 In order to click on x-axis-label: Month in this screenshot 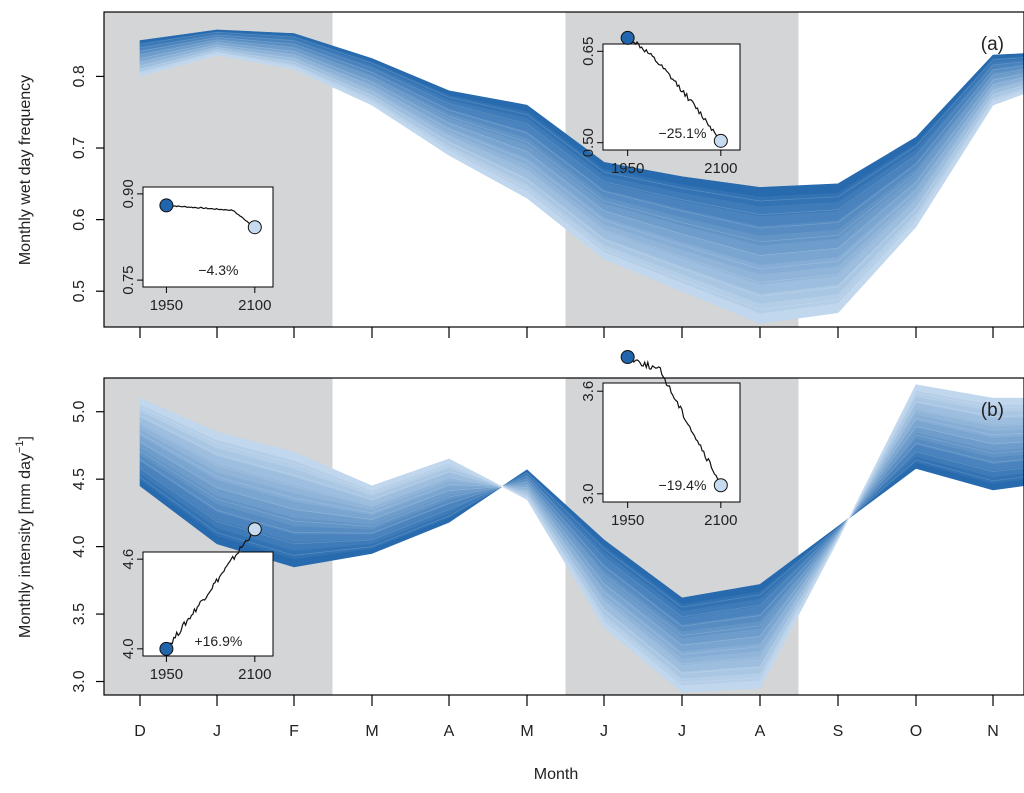, I will do `click(556, 774)`.